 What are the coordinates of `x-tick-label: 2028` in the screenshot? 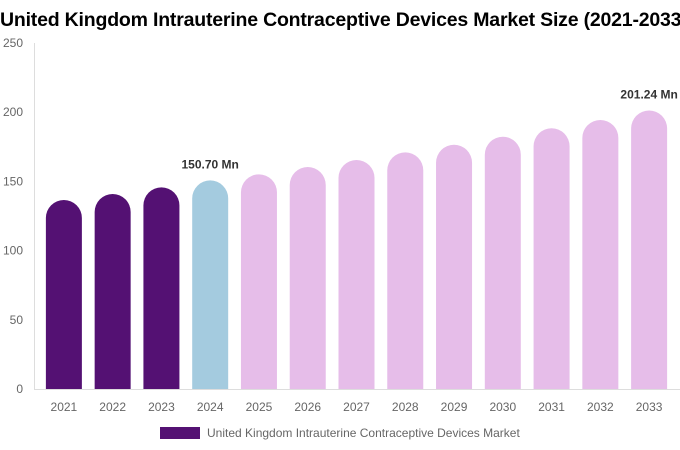 It's located at (405, 407).